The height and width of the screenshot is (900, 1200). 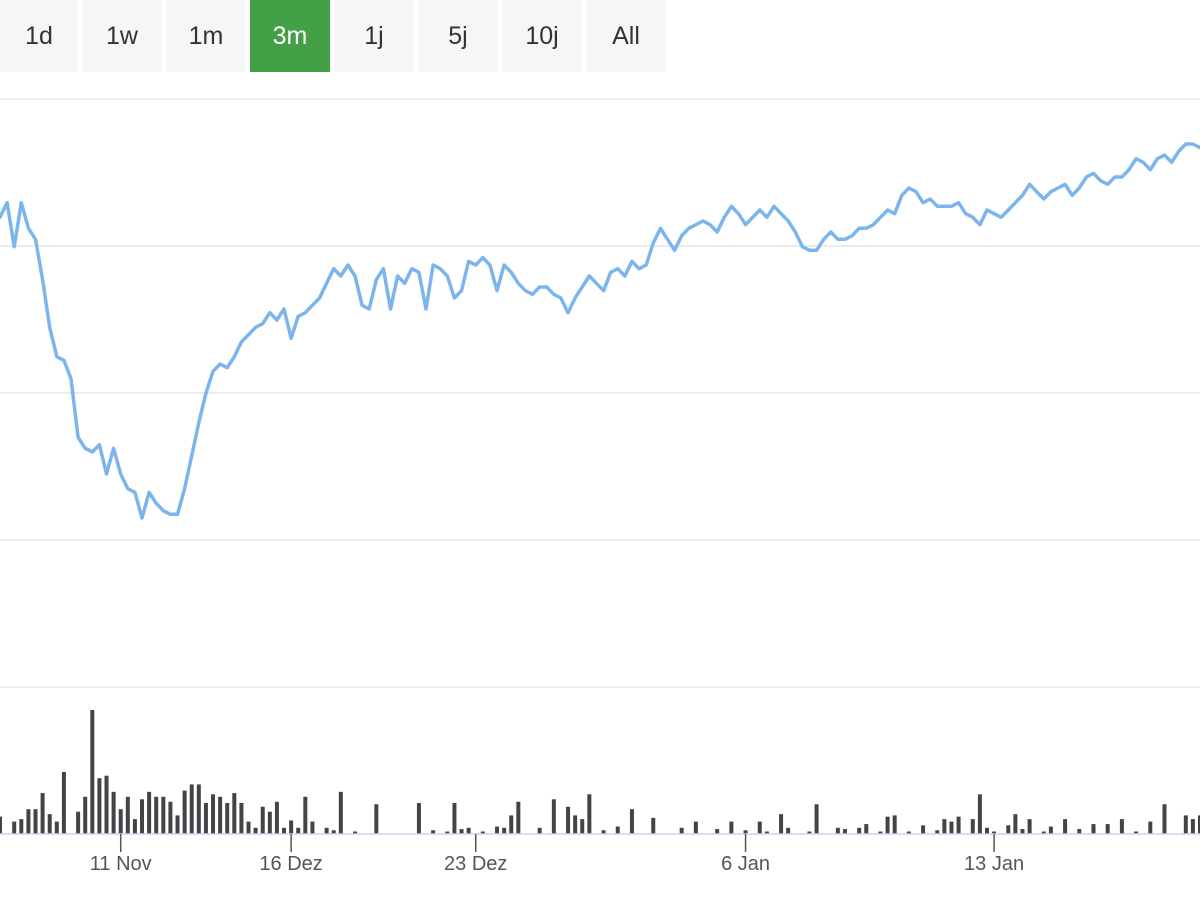 What do you see at coordinates (458, 36) in the screenshot?
I see `range-button-5j: 5j` at bounding box center [458, 36].